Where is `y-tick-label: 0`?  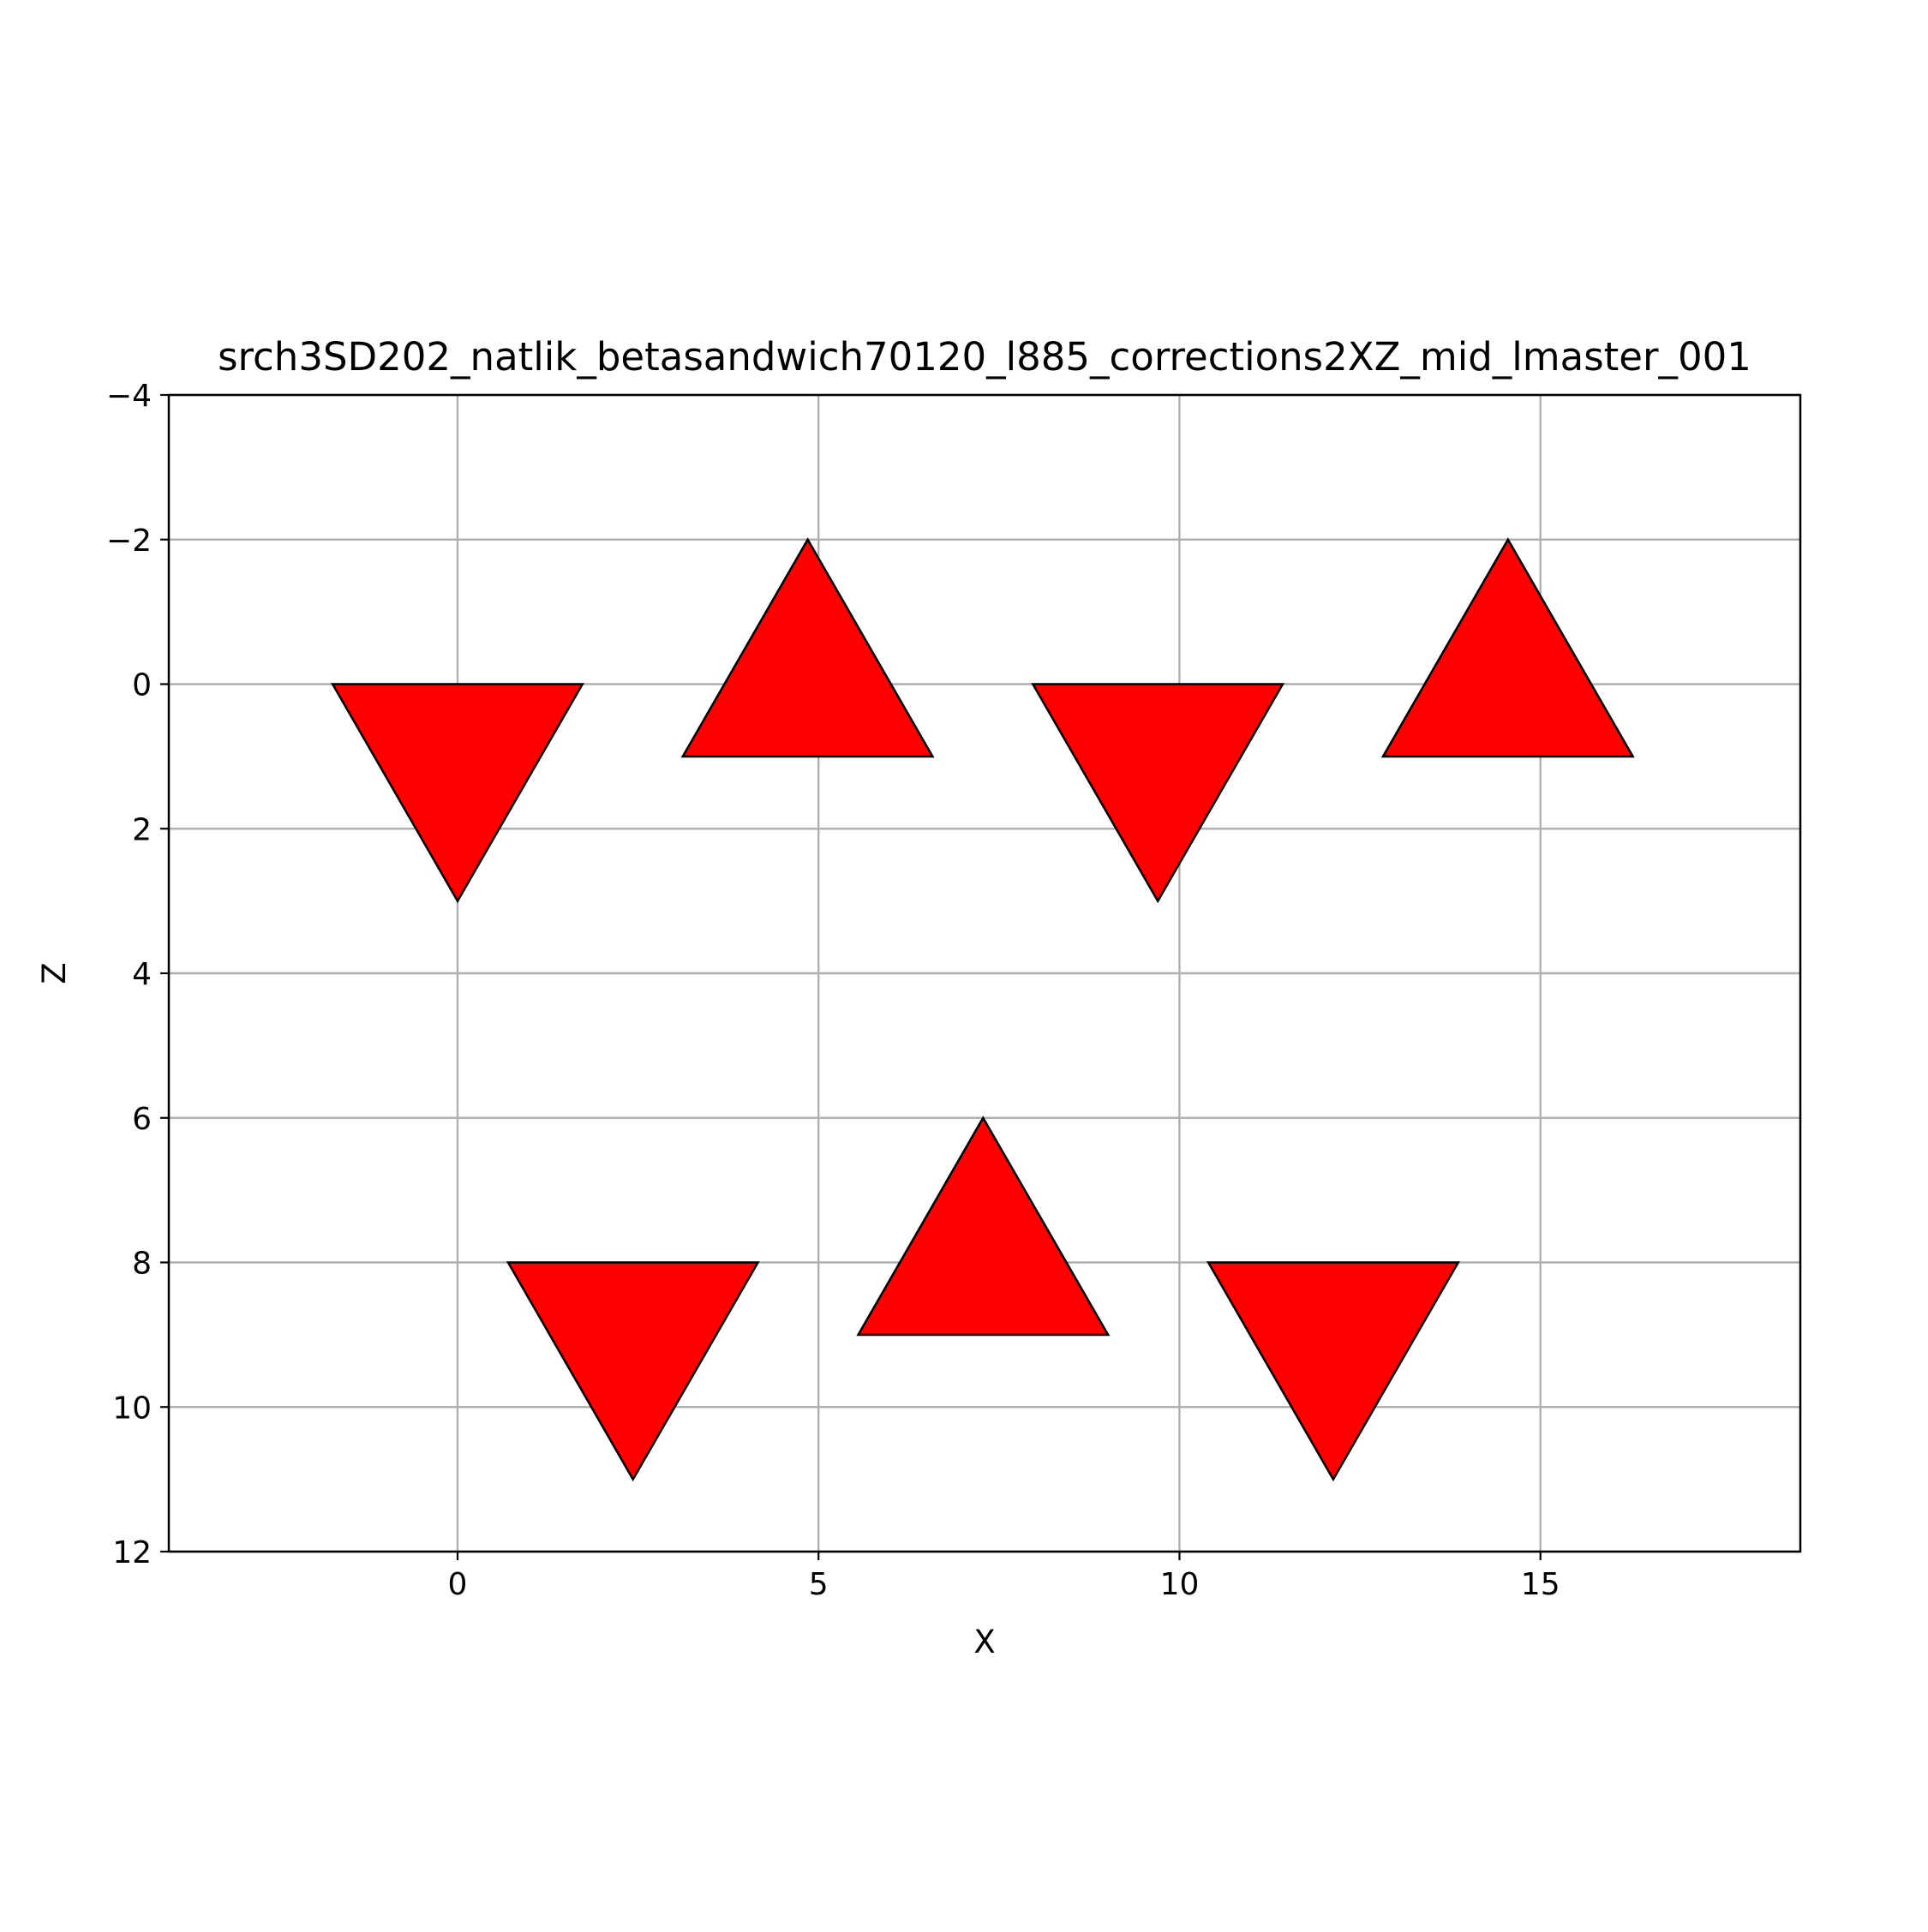 y-tick-label: 0 is located at coordinates (142, 685).